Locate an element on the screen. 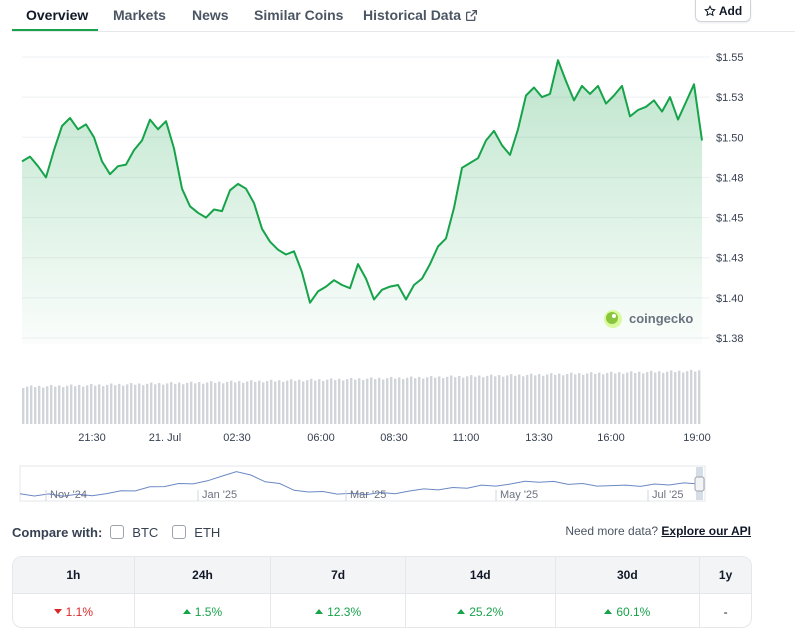  compare-btc: BTC is located at coordinates (134, 532).